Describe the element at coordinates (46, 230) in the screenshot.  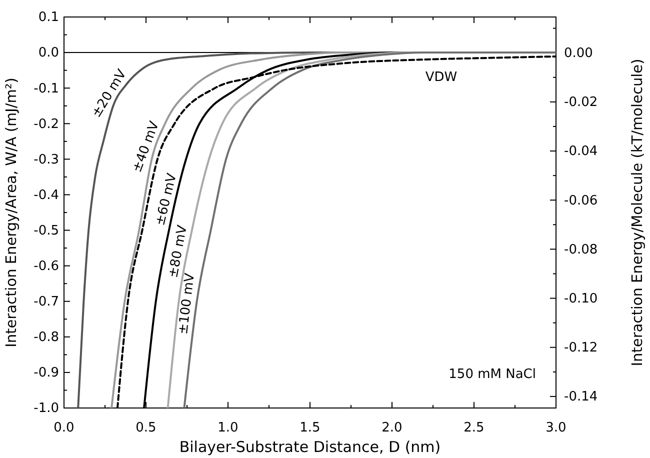
I see `y-tick-label: -0.5` at that location.